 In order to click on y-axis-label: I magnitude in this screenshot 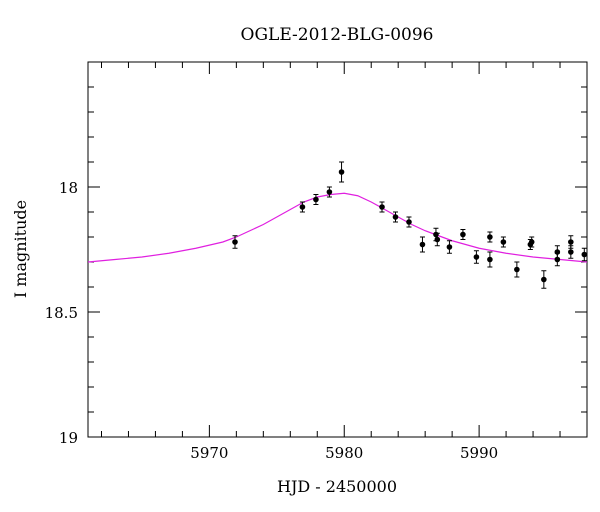, I will do `click(20, 249)`.